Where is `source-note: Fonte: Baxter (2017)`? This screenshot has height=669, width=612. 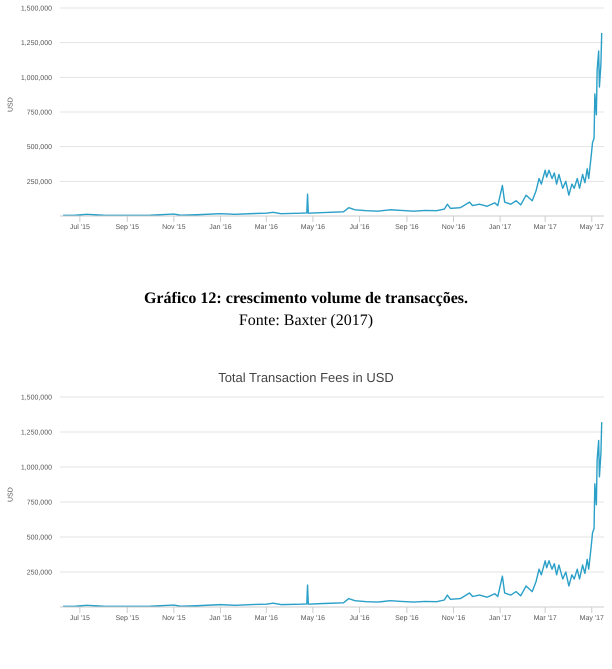 source-note: Fonte: Baxter (2017) is located at coordinates (306, 321).